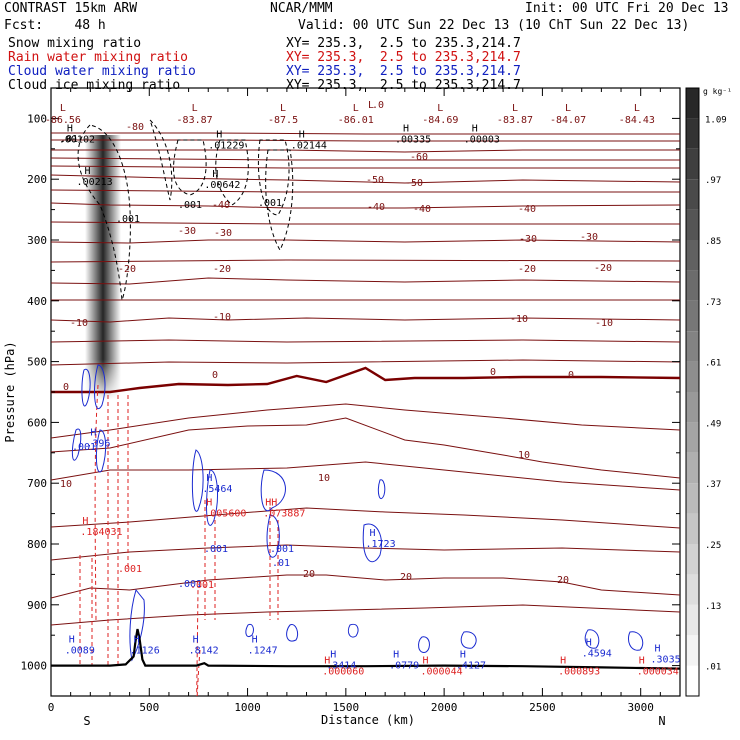 The width and height of the screenshot is (740, 740). What do you see at coordinates (365, 205) in the screenshot?
I see `isotherm--40` at bounding box center [365, 205].